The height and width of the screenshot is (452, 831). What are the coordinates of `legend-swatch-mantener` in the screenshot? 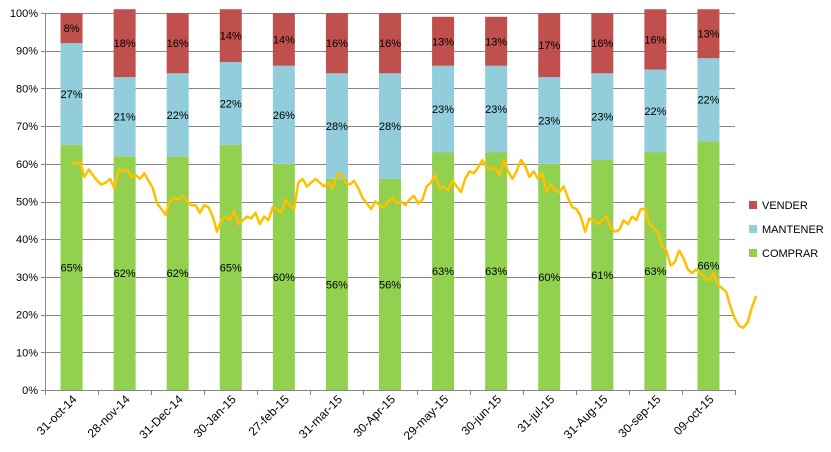 It's located at (753, 229).